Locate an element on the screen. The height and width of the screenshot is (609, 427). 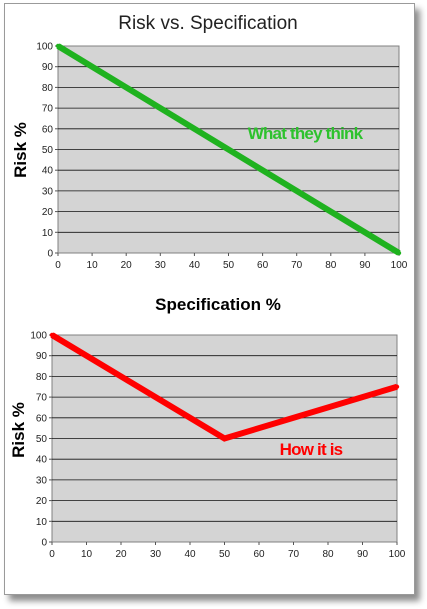
top-y-axis-title: Risk % is located at coordinates (20, 150).